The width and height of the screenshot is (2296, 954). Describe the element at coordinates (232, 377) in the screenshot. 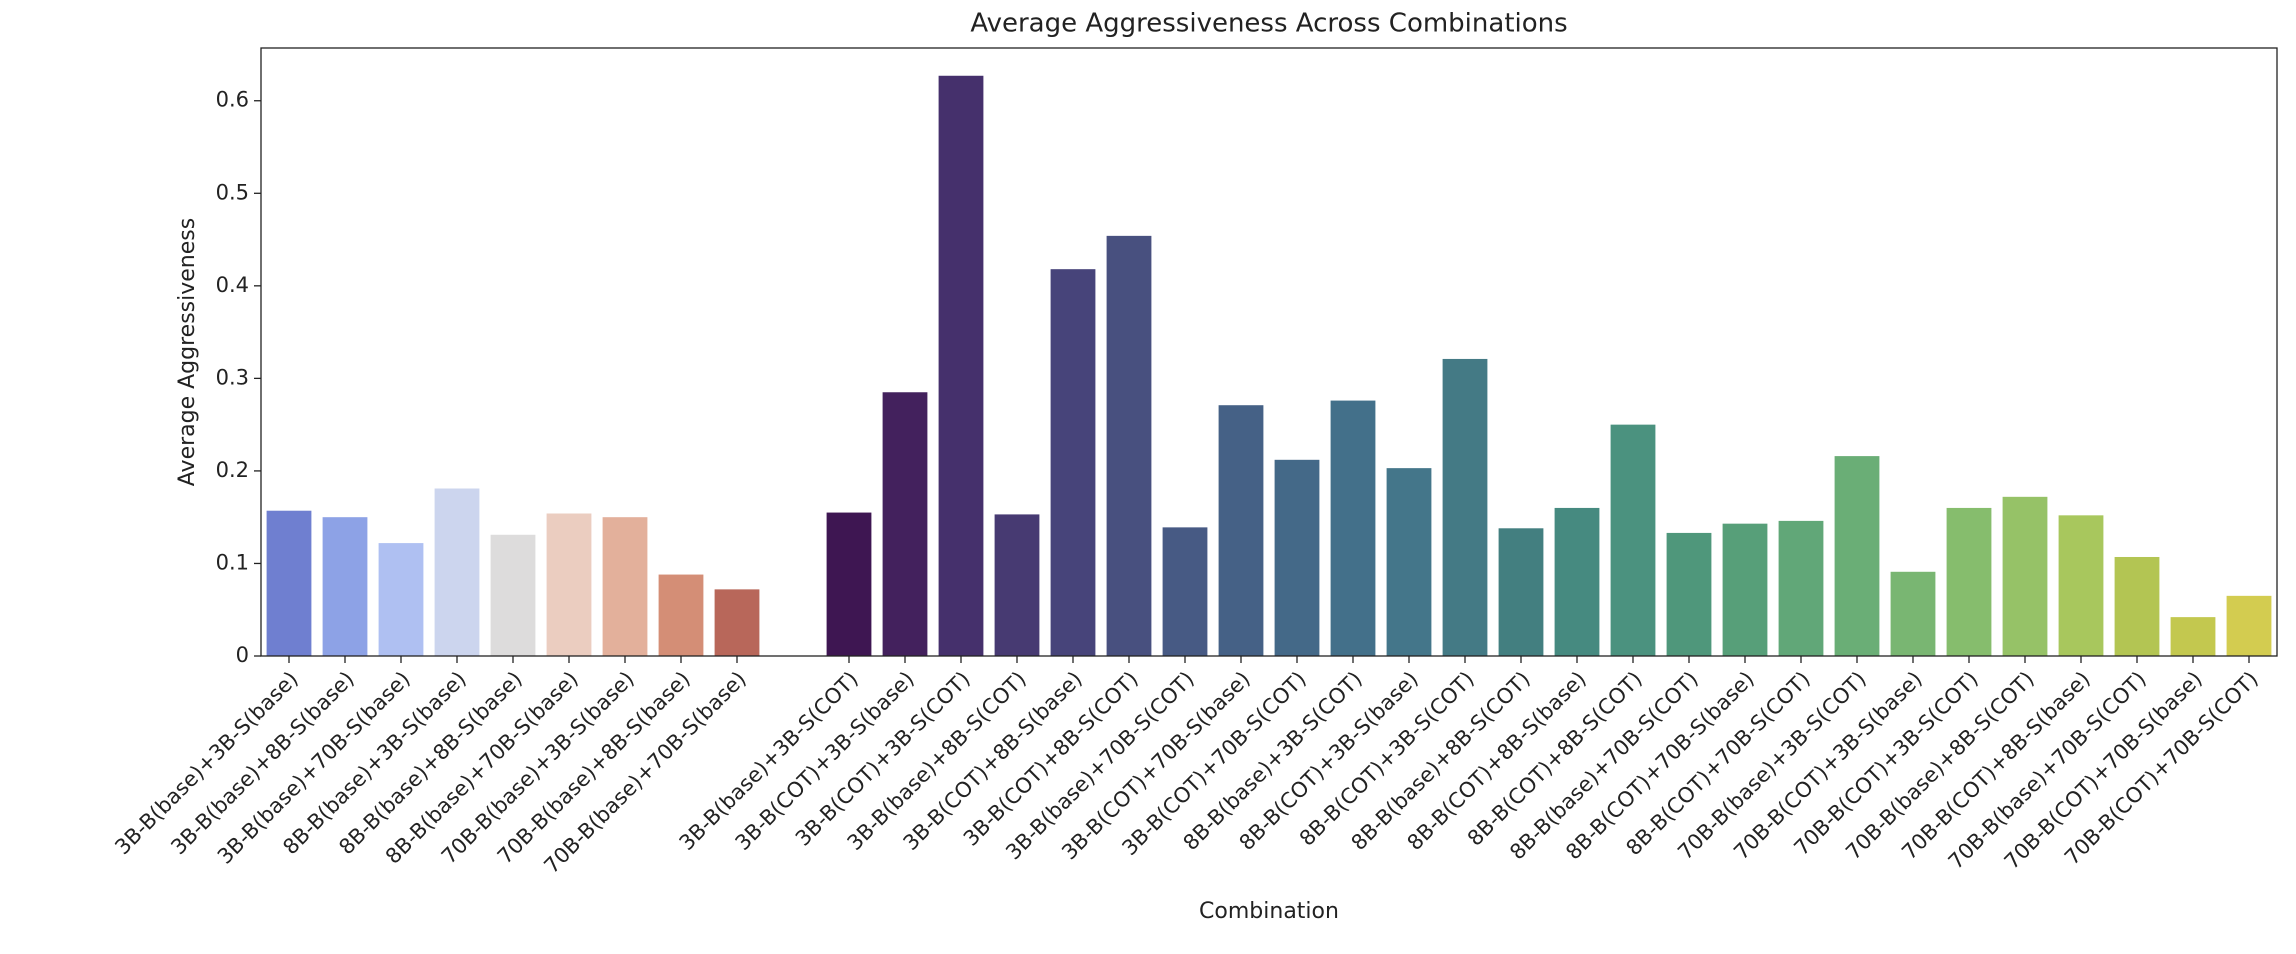

I see `y-tick-label: 0.3` at that location.